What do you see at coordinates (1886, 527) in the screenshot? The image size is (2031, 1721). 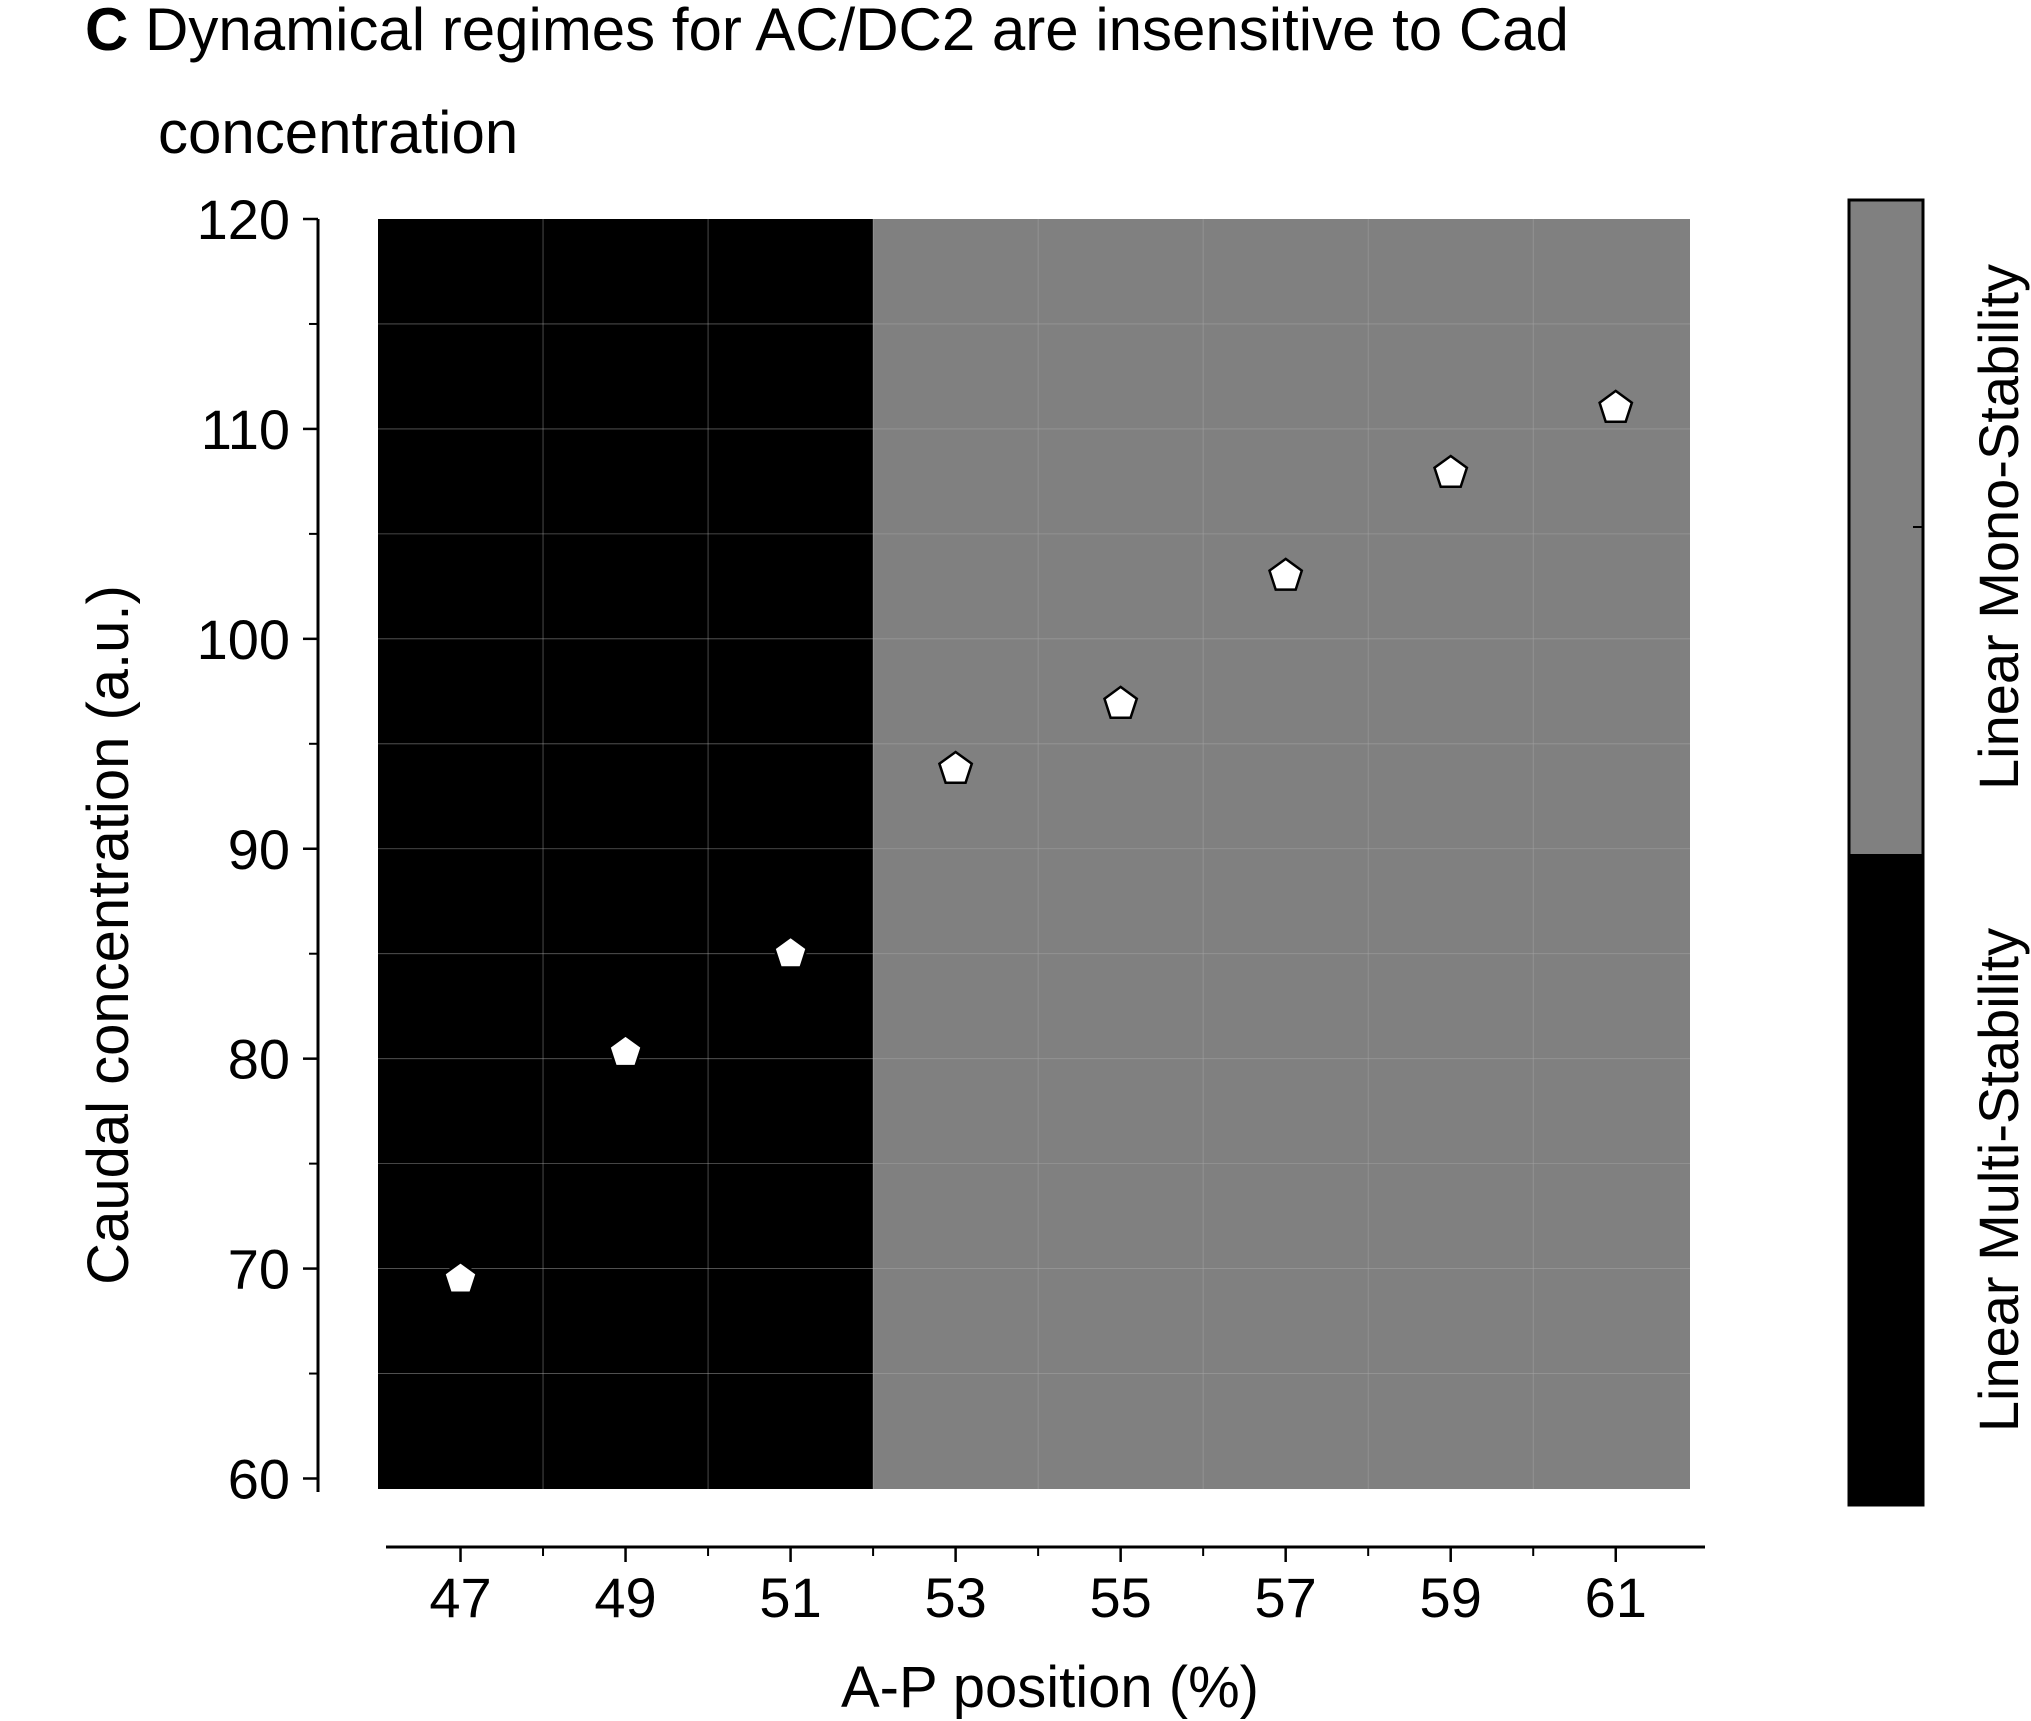 I see `colorbar-mono-stability` at bounding box center [1886, 527].